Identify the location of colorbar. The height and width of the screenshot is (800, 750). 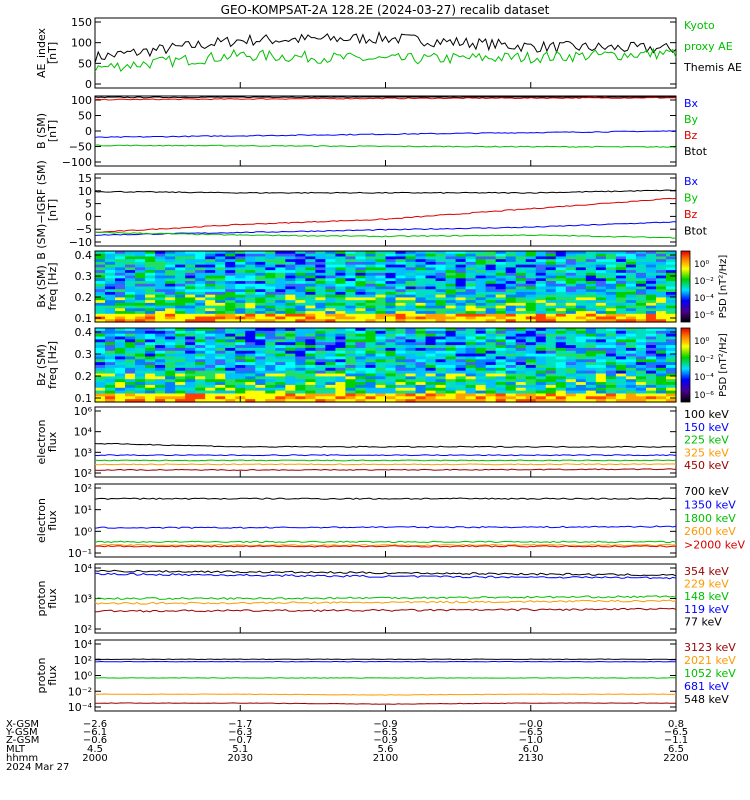
(685, 365).